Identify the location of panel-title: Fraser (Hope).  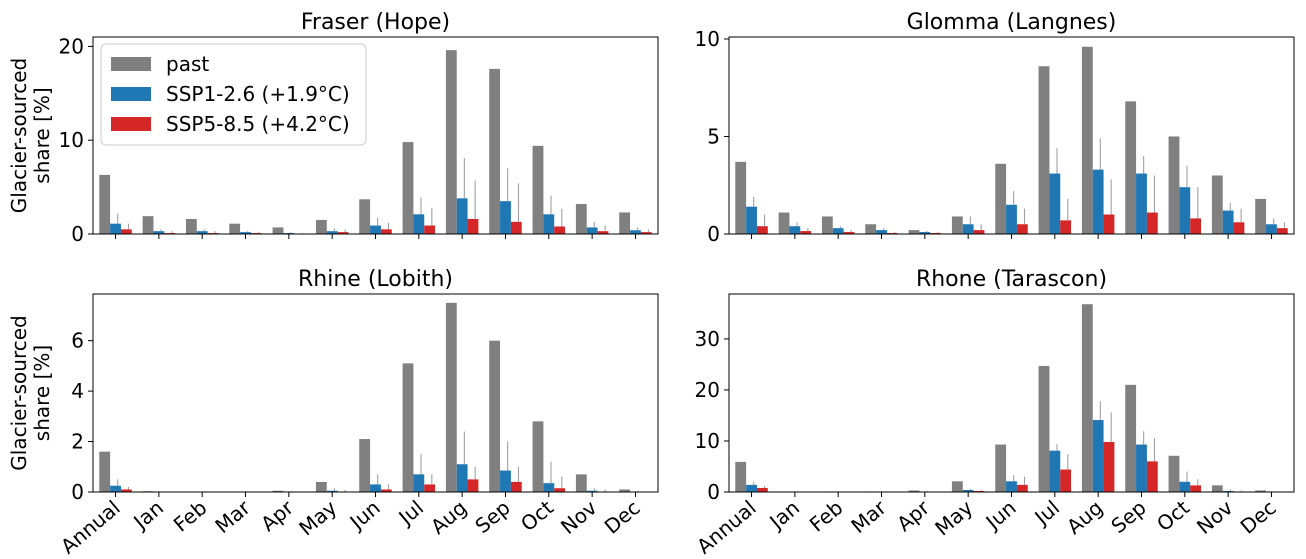
(375, 22).